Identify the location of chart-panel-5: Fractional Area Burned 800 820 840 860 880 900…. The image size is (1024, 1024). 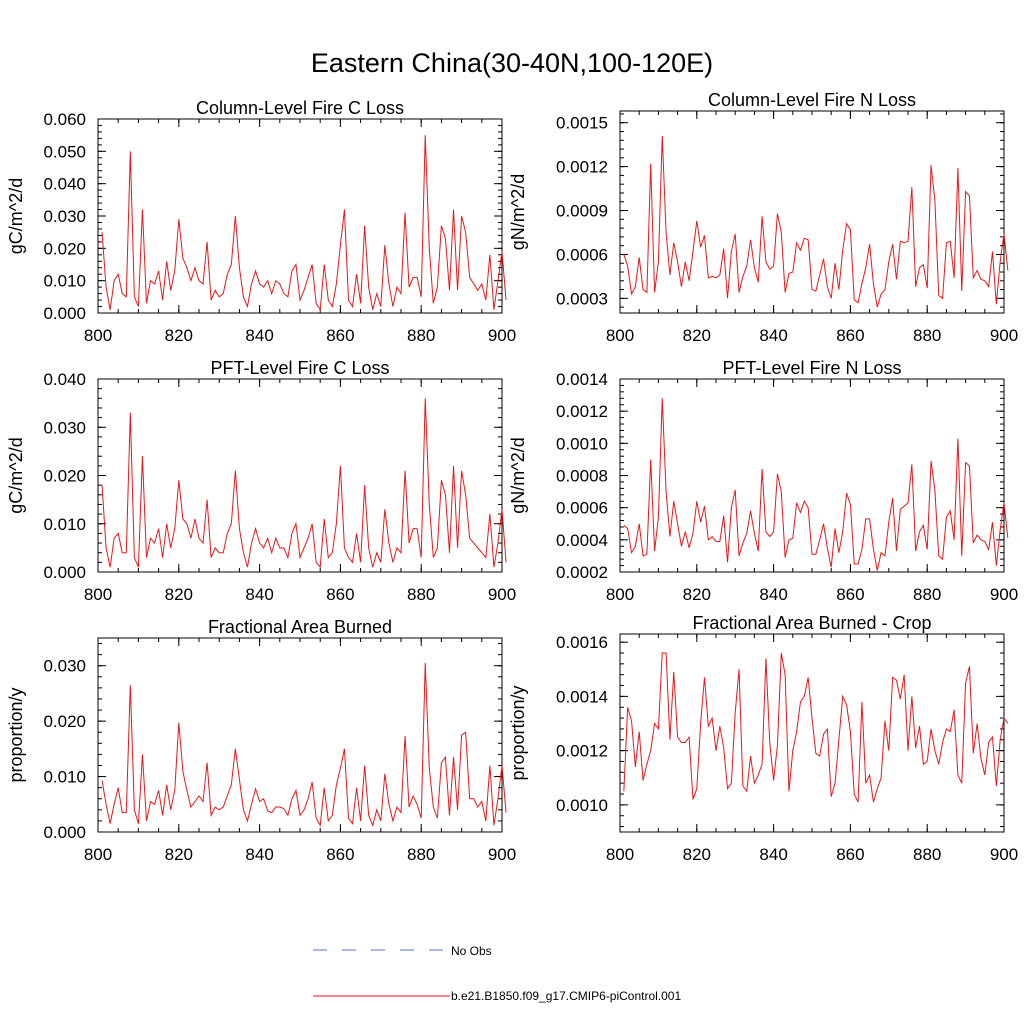
(261, 740).